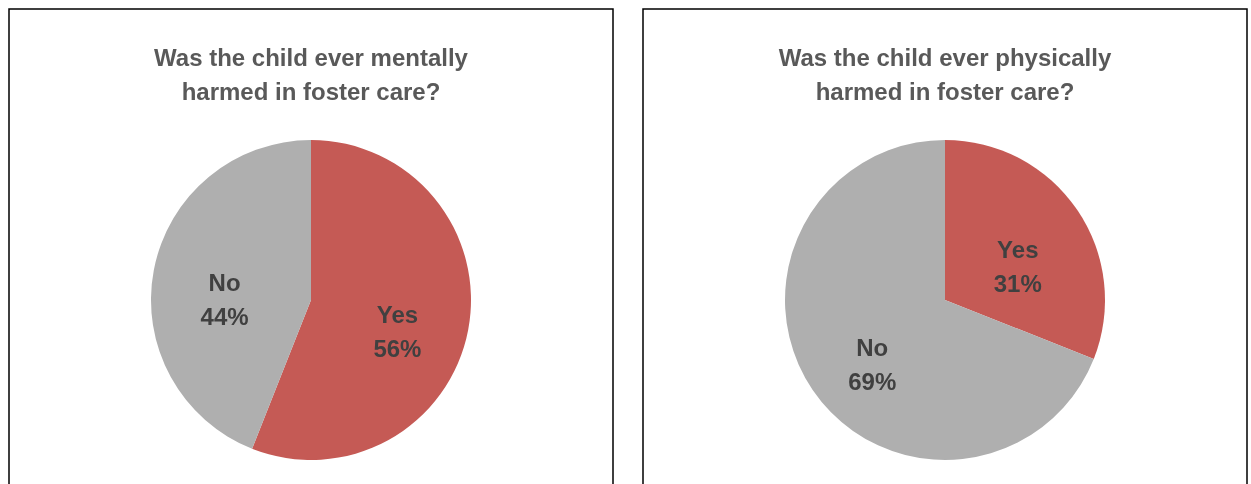 This screenshot has width=1251, height=484. Describe the element at coordinates (311, 74) in the screenshot. I see `chart-title: Was the child ever mentally harmed in foster care?` at that location.